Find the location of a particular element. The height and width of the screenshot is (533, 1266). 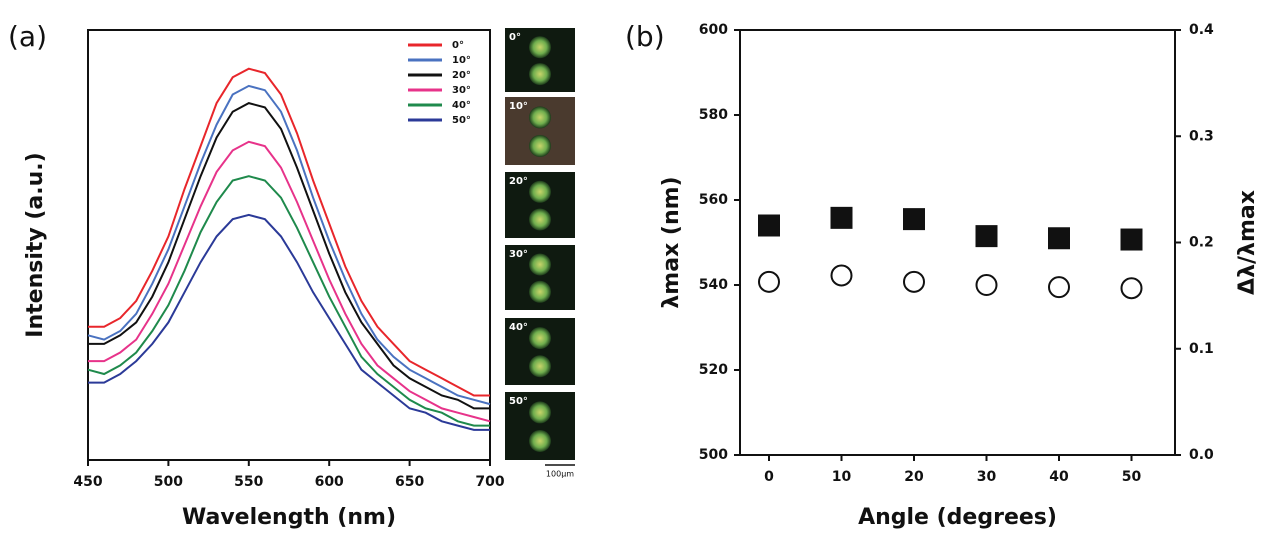

y-axis-title: Intensity (a.u.) is located at coordinates (35, 244).